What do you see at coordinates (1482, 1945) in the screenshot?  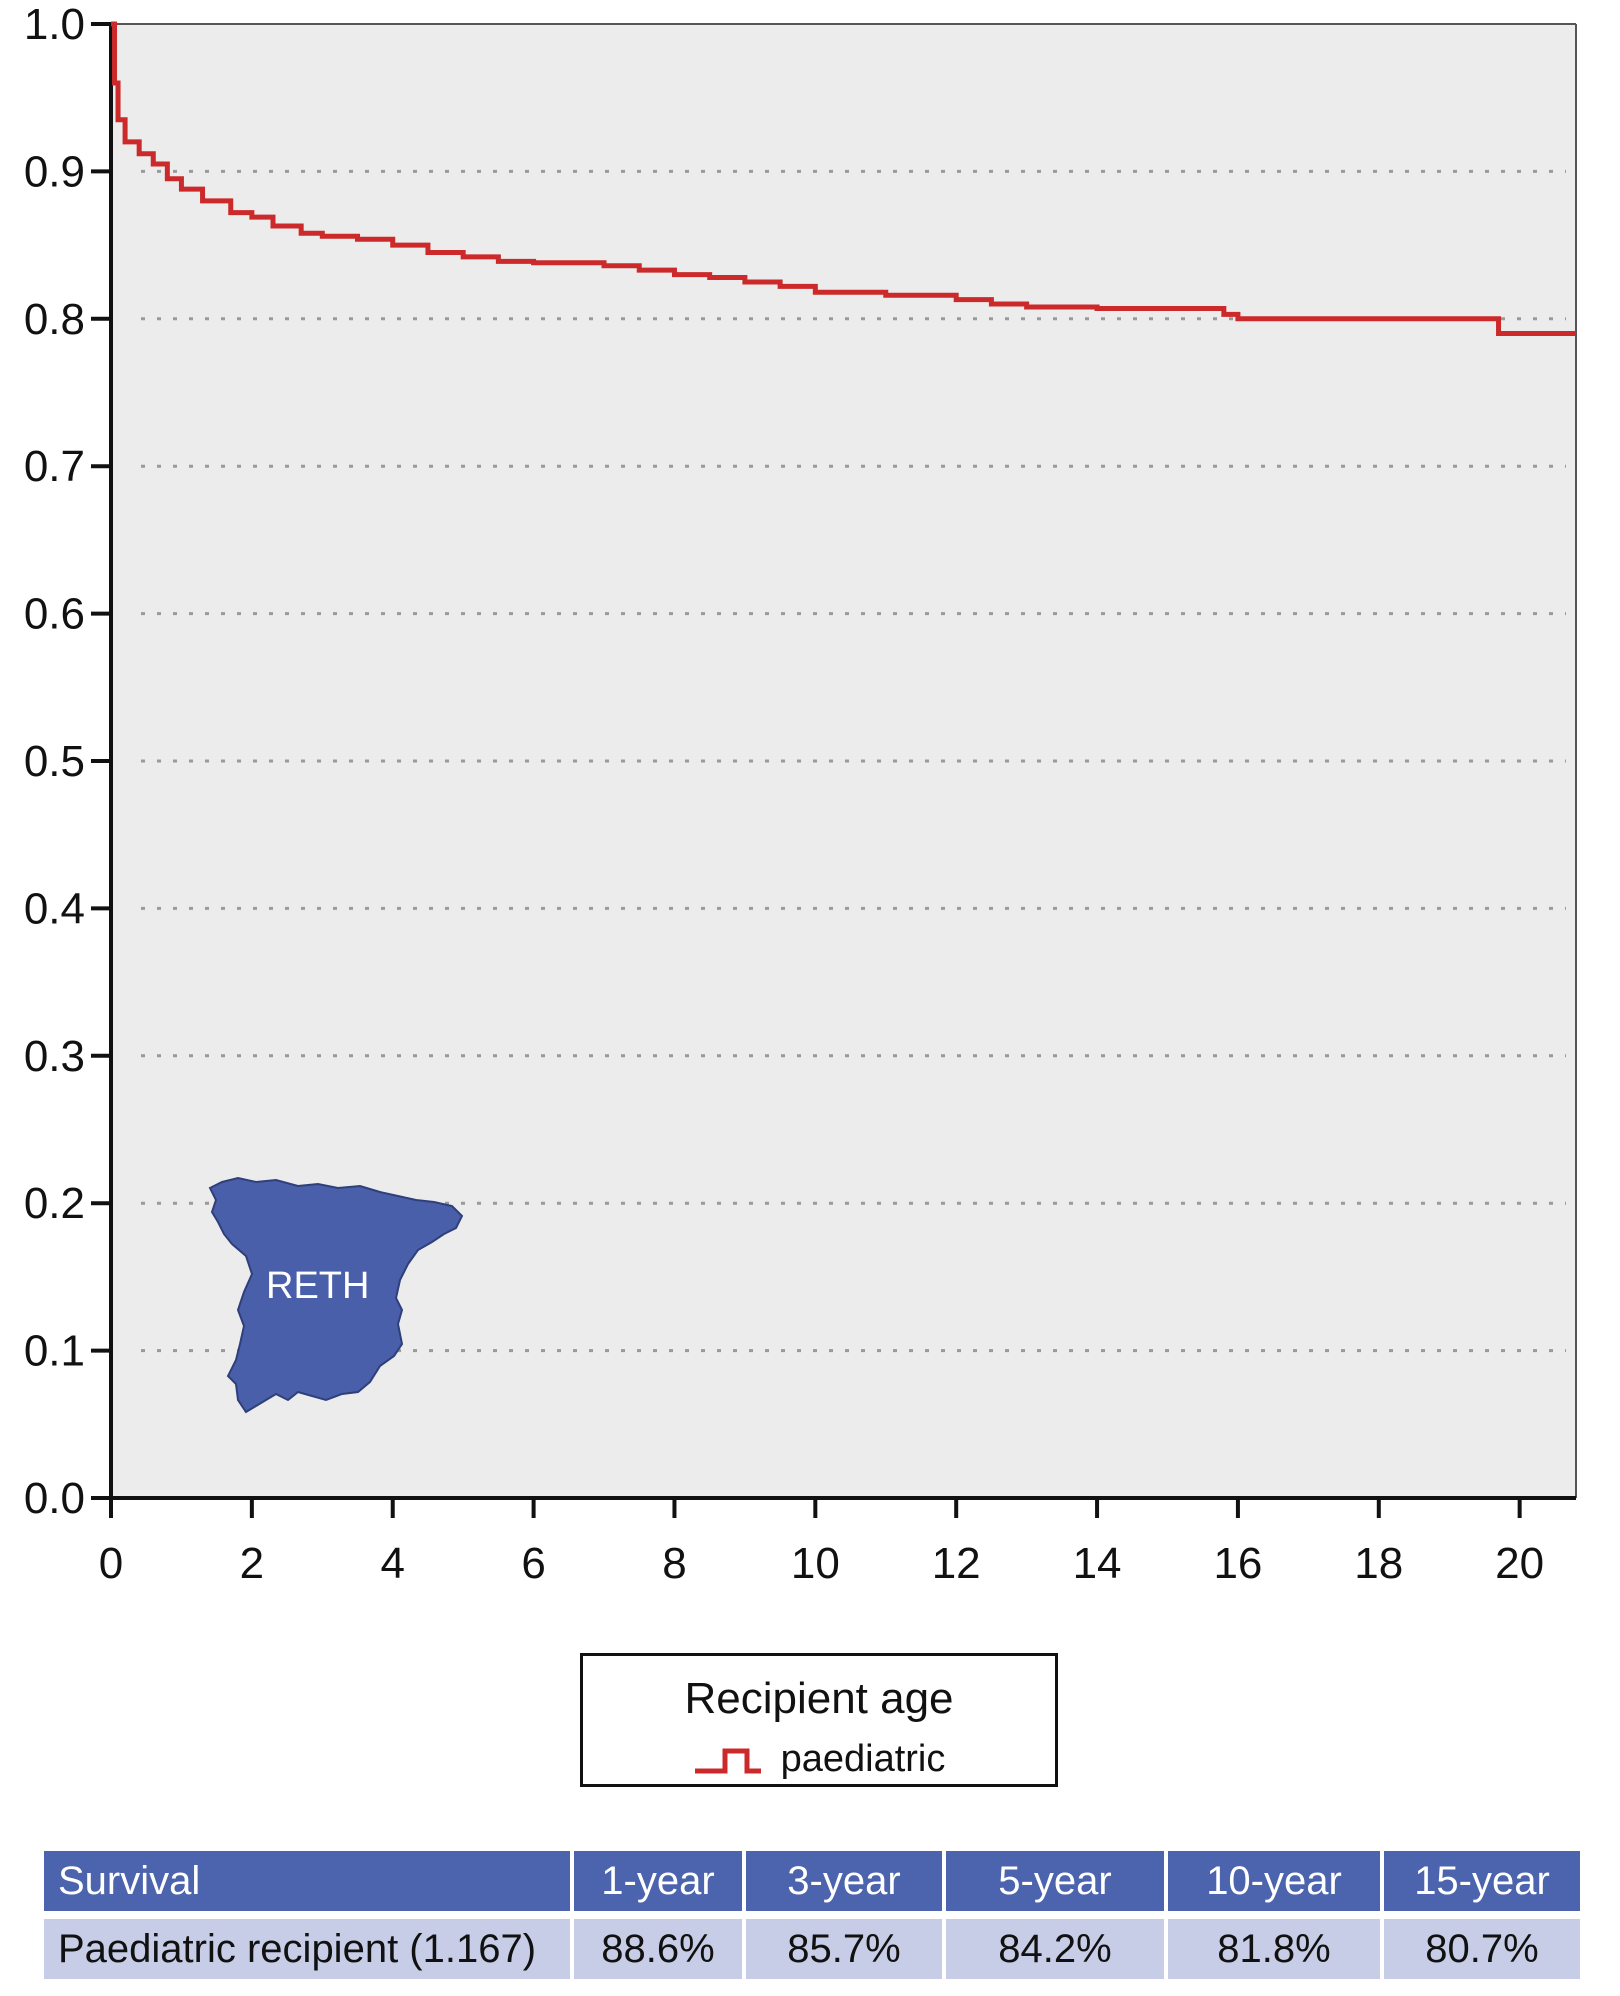 I see `table-cell: 80.7%` at bounding box center [1482, 1945].